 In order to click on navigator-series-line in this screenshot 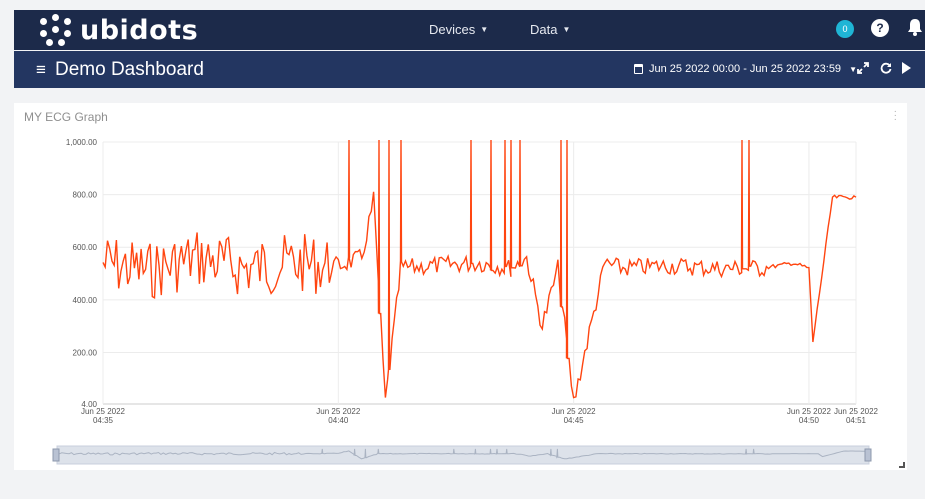, I will do `click(462, 454)`.